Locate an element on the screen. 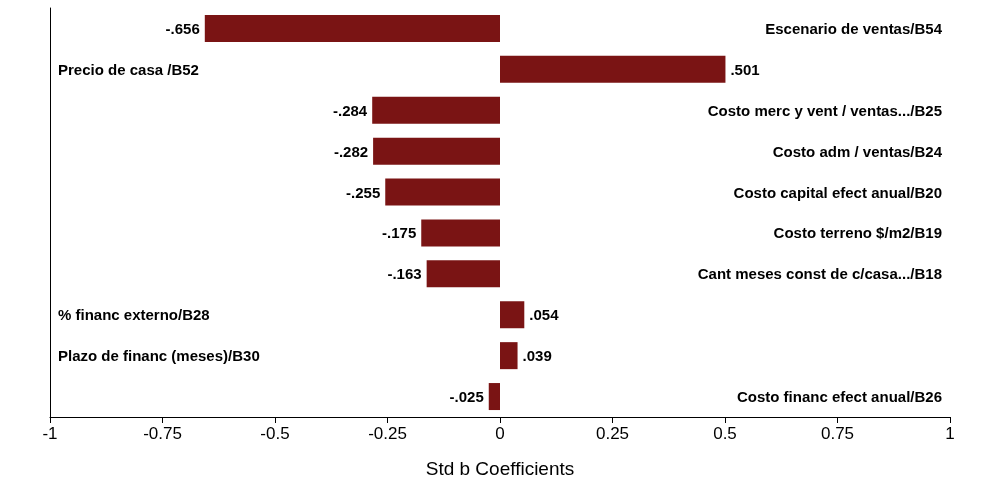 The image size is (1008, 489). y-tick-label: Costo financ efect anual/B26 is located at coordinates (839, 397).